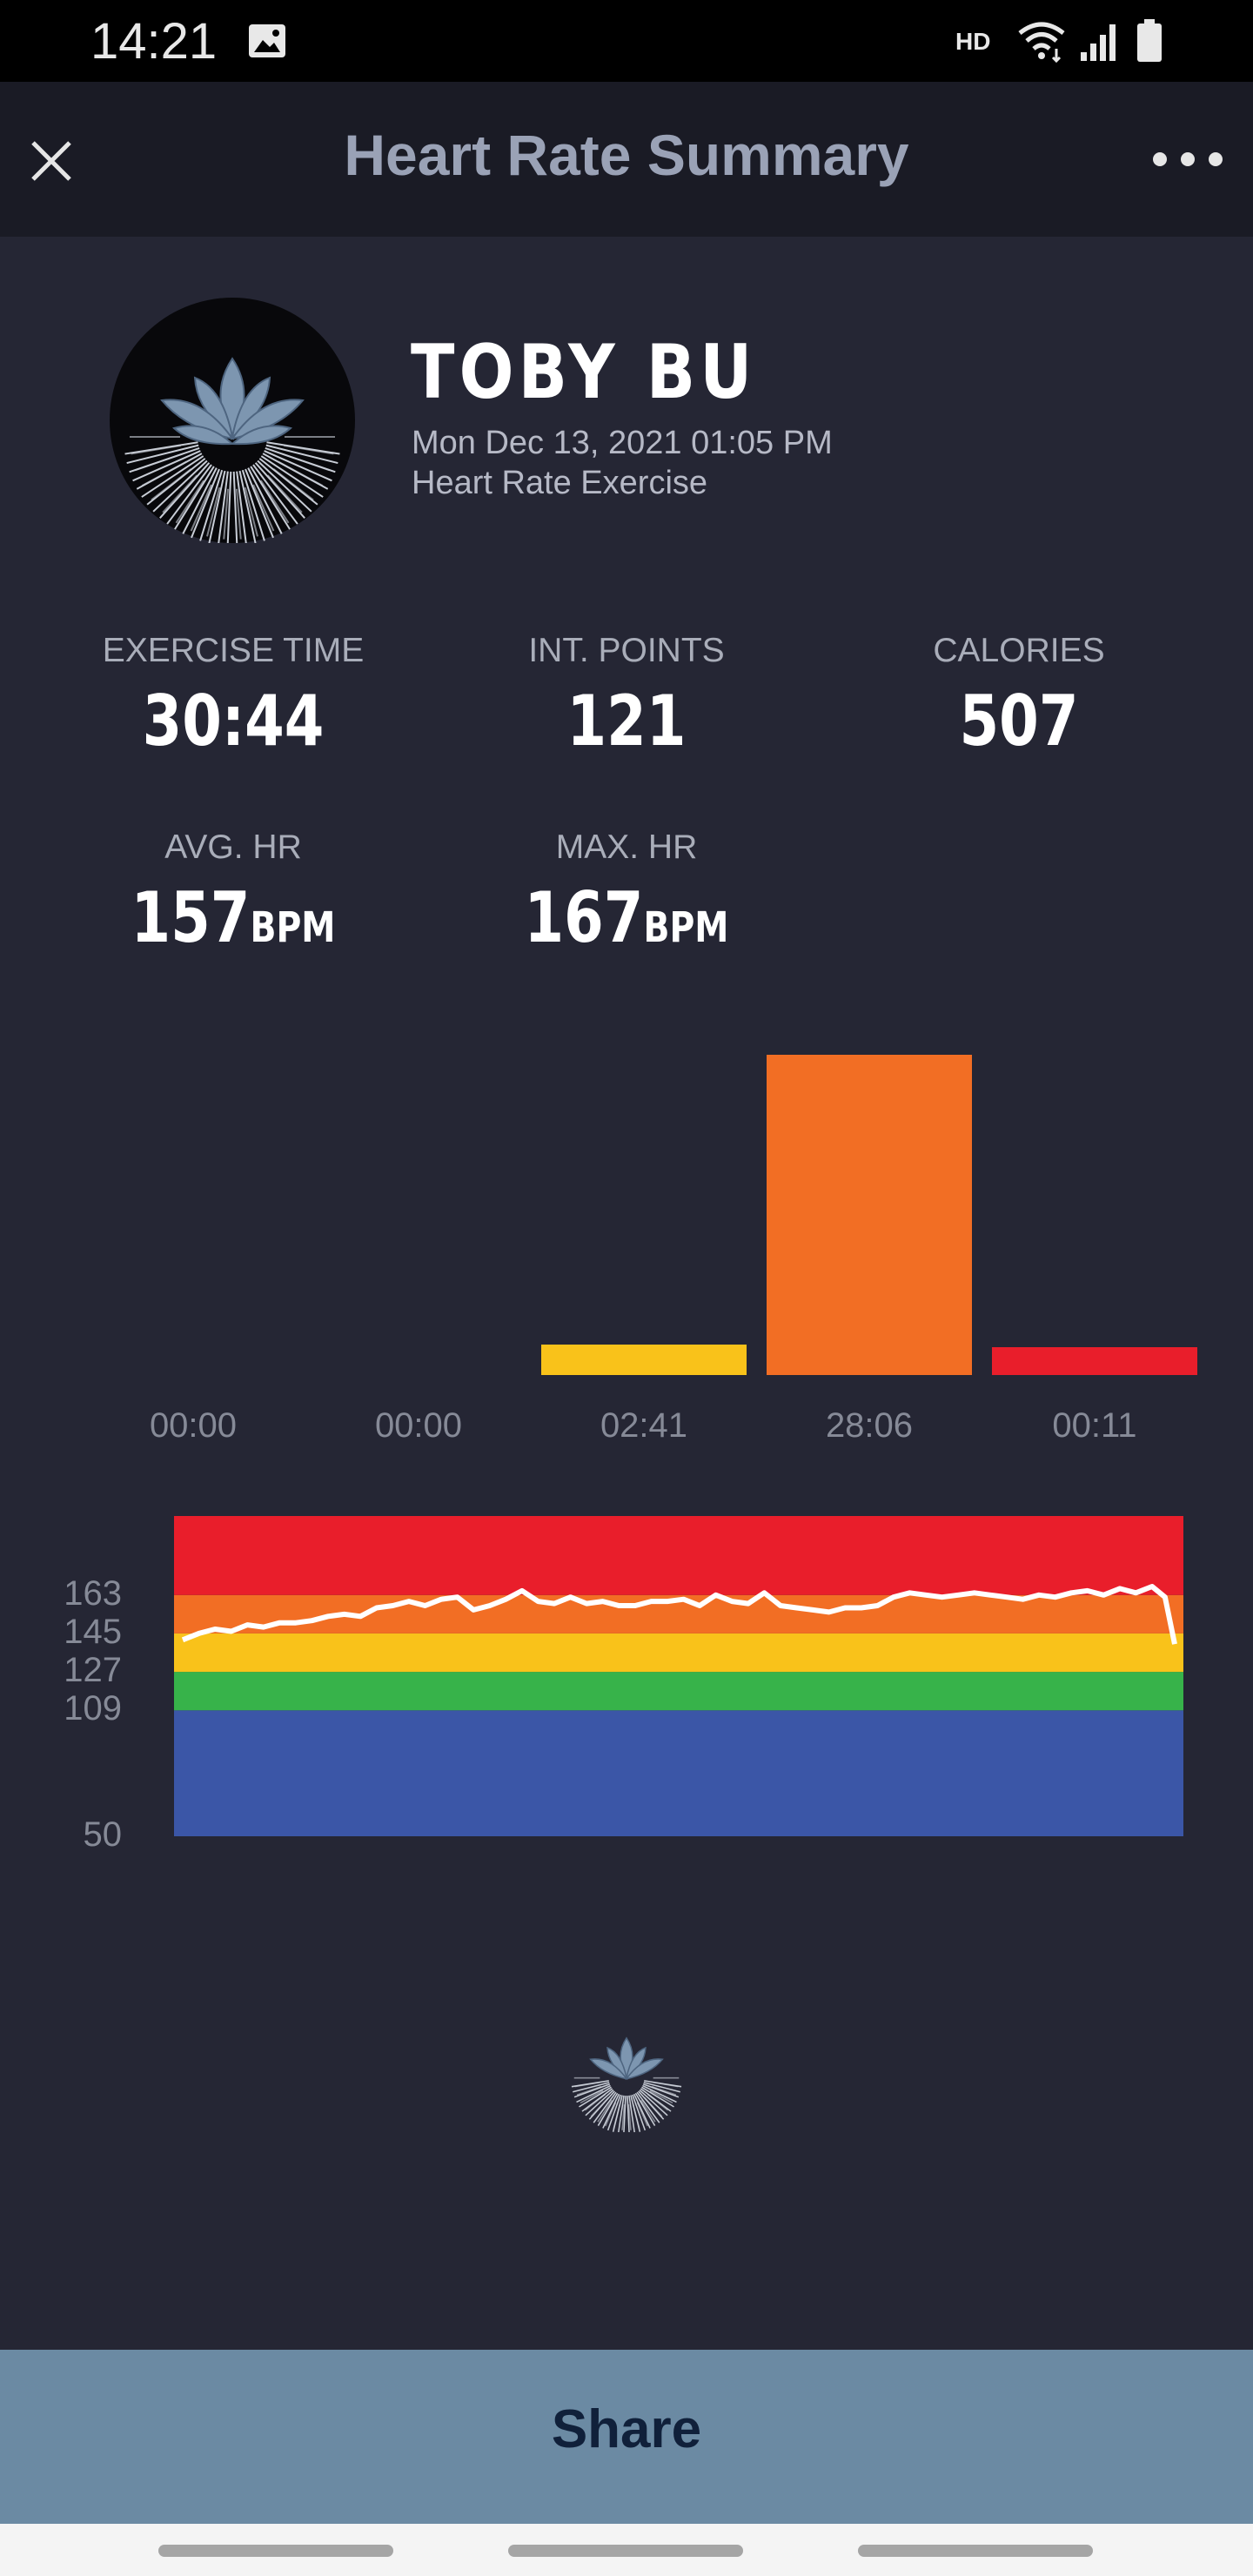 Image resolution: width=1253 pixels, height=2576 pixels. What do you see at coordinates (93, 1670) in the screenshot?
I see `hr-y-tick: 127` at bounding box center [93, 1670].